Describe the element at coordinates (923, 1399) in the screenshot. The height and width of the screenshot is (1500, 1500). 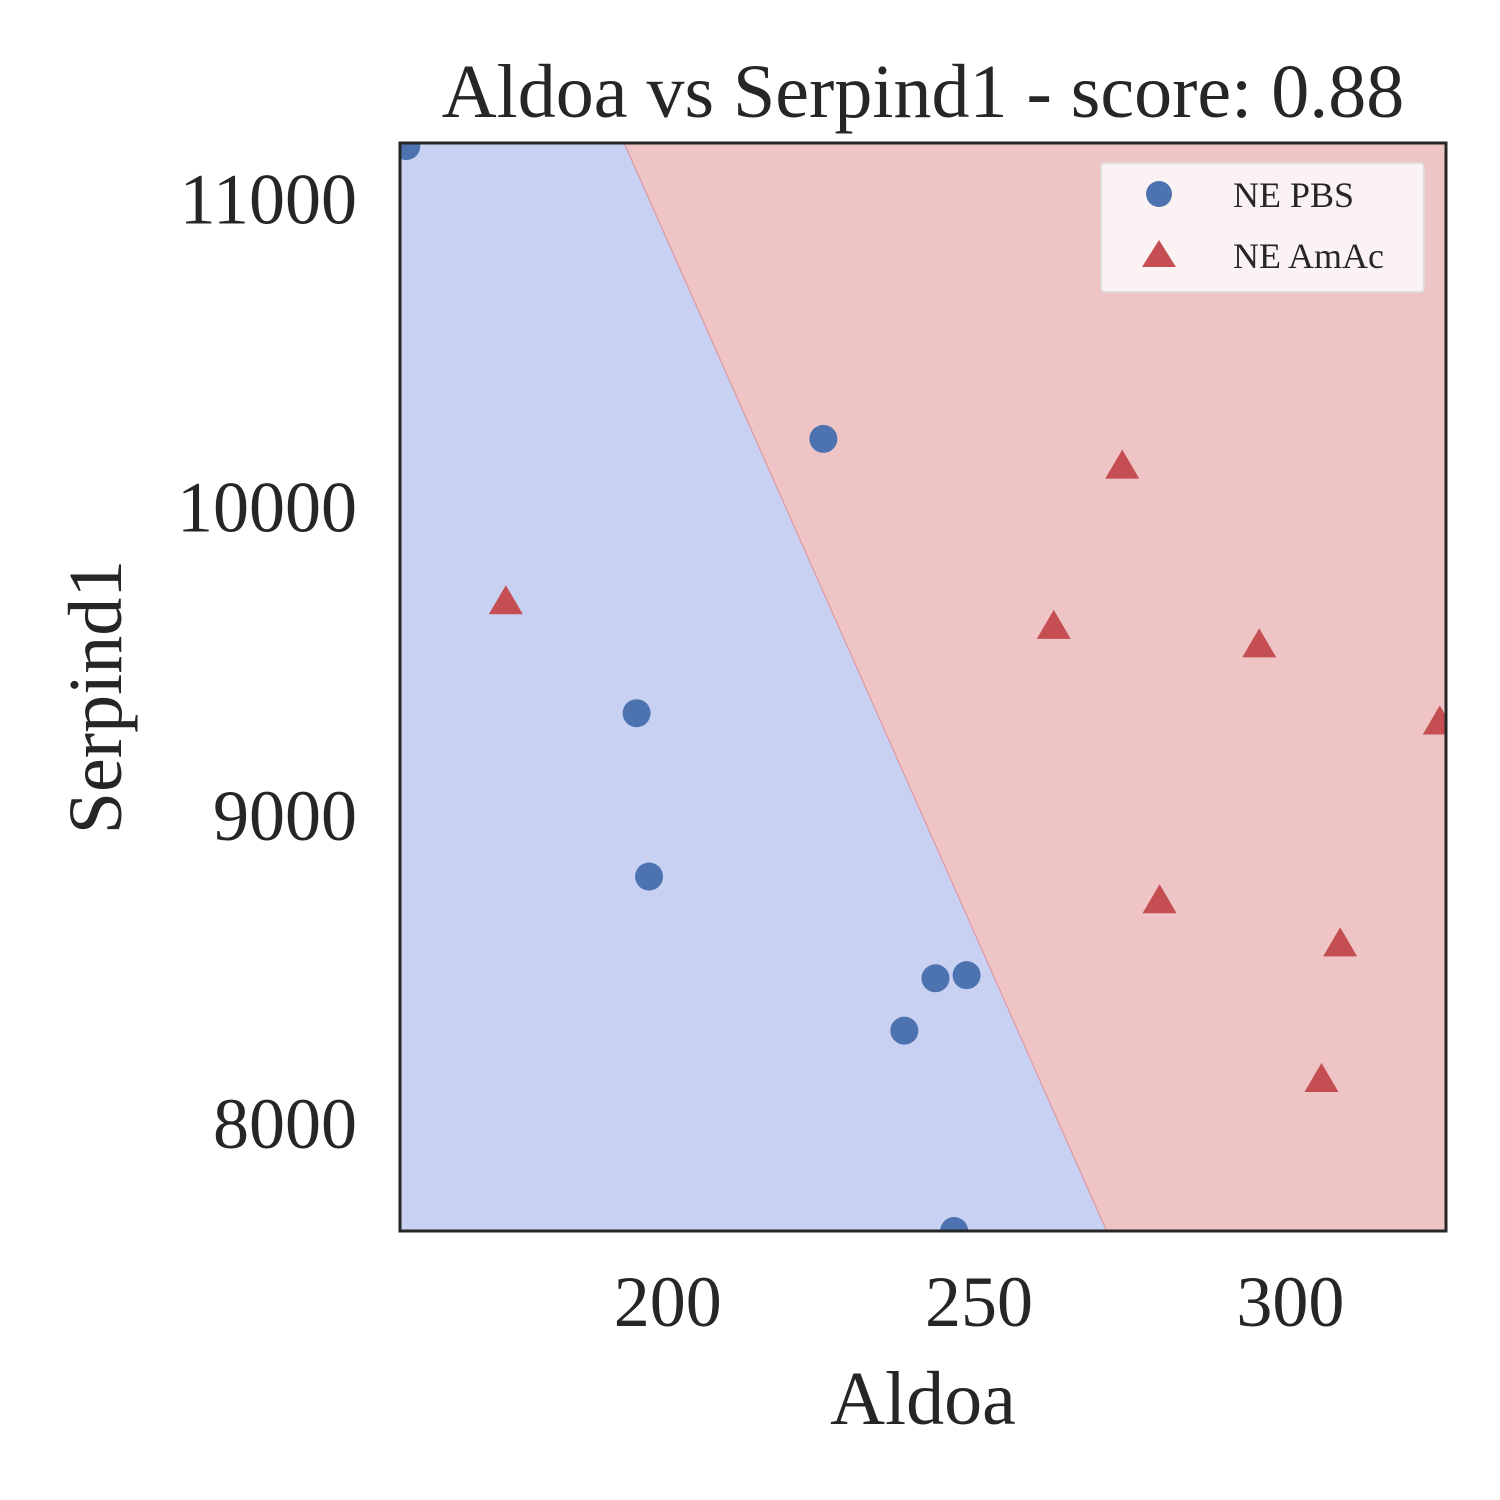
I see `x-axis-label: Aldoa` at that location.